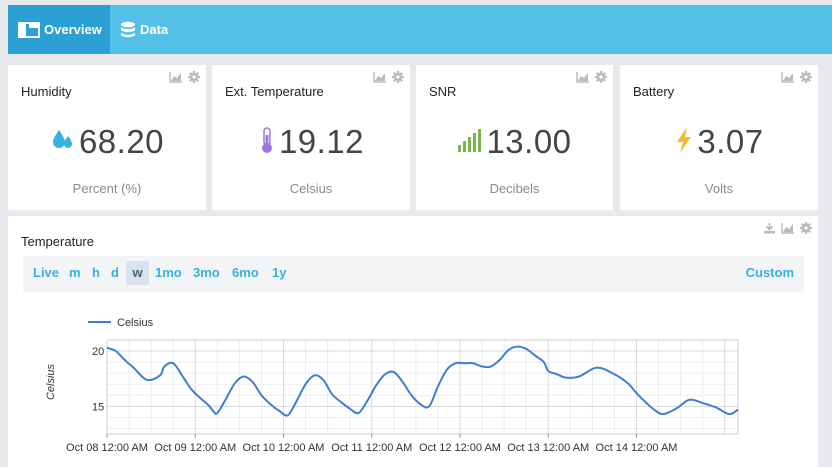  Describe the element at coordinates (460, 448) in the screenshot. I see `x-tick-label: Oct 12 12:00 AM` at that location.